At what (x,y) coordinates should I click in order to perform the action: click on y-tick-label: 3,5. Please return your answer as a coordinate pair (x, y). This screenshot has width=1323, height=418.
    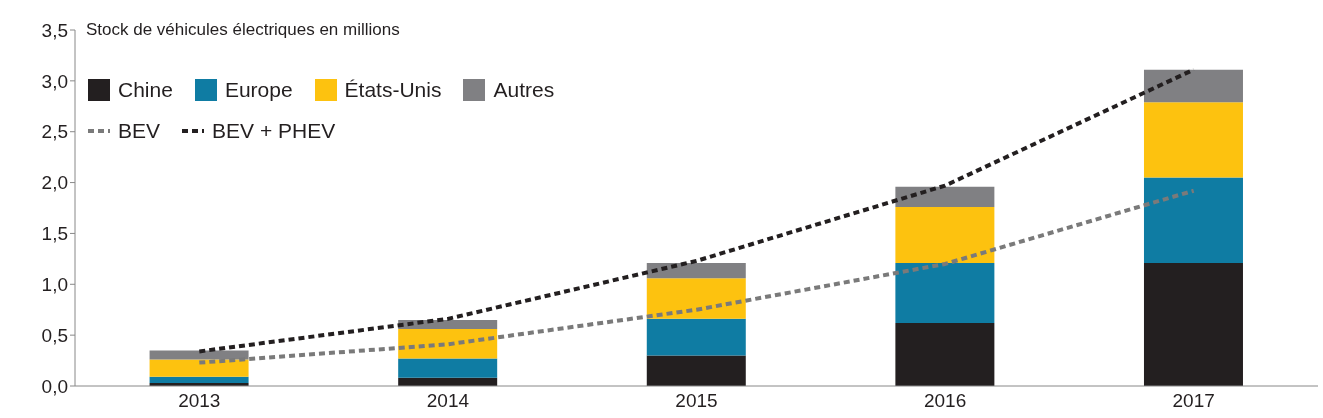
    Looking at the image, I should click on (54, 30).